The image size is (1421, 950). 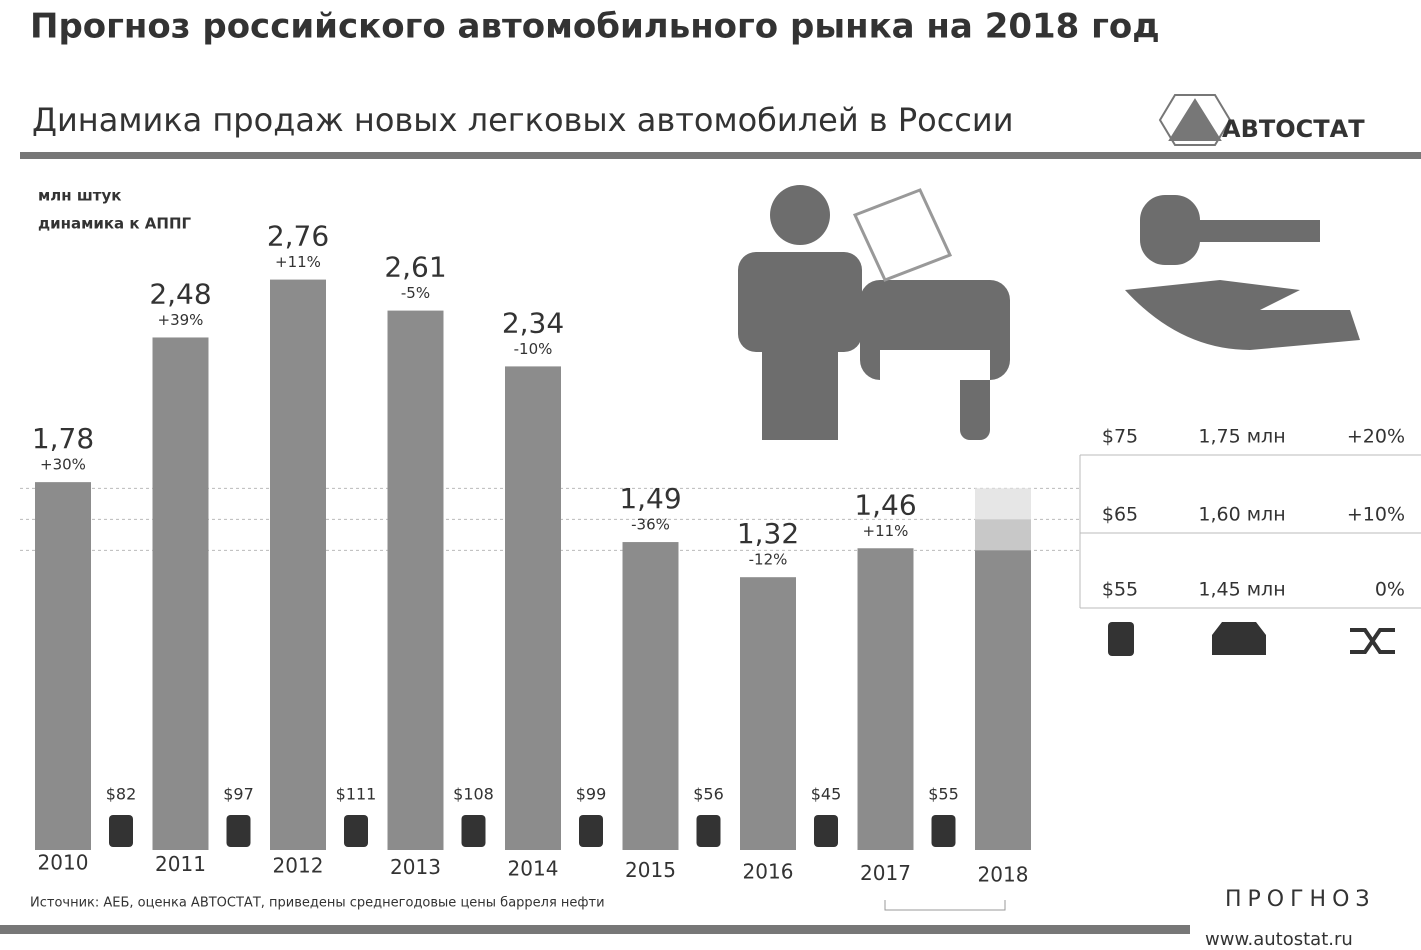 What do you see at coordinates (415, 293) in the screenshot?
I see `growth-label: -5%` at bounding box center [415, 293].